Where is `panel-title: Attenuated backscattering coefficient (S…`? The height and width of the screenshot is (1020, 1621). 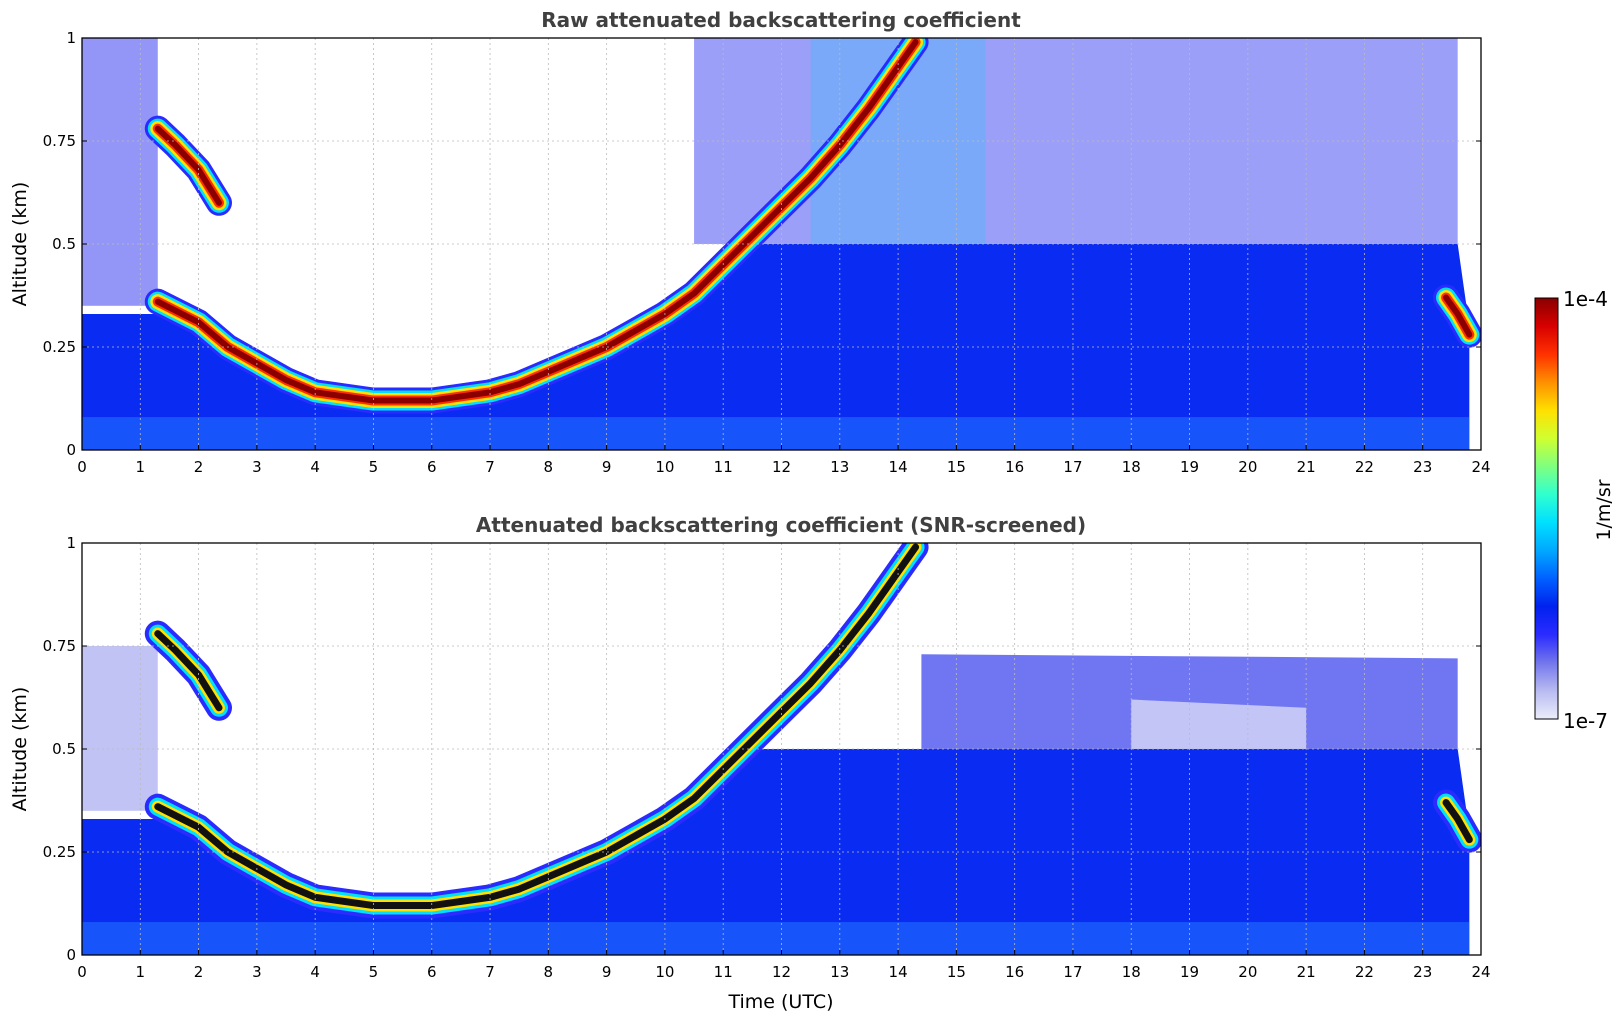 panel-title: Attenuated backscattering coefficient (S… is located at coordinates (781, 525).